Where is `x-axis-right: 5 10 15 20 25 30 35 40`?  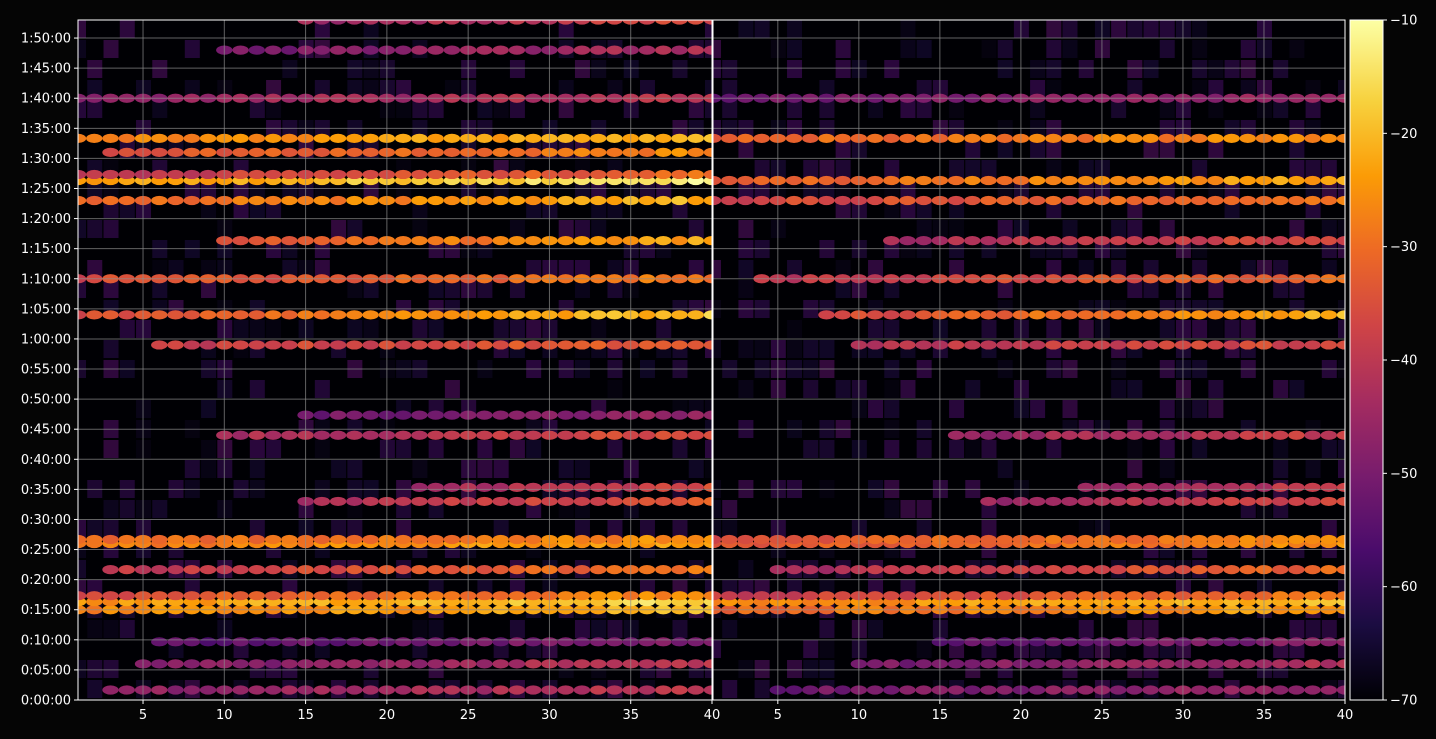
x-axis-right: 5 10 15 20 25 30 35 40 is located at coordinates (1063, 711).